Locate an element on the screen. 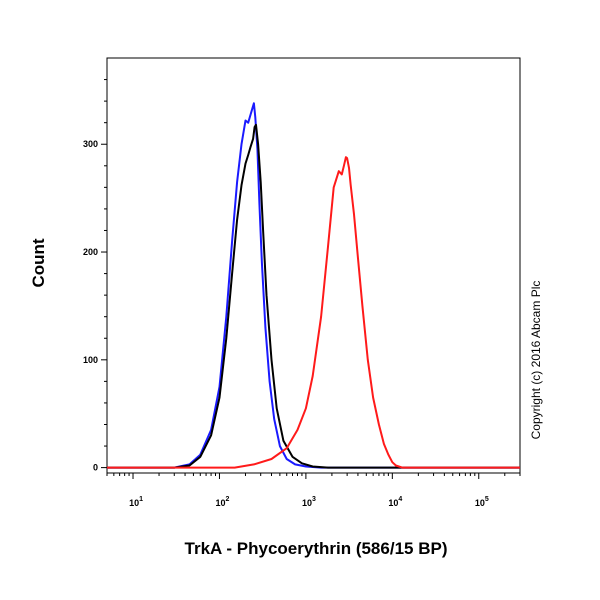 This screenshot has width=600, height=600. copyright-watermark: Copyright (c) 2016 Abcam Plc is located at coordinates (536, 360).